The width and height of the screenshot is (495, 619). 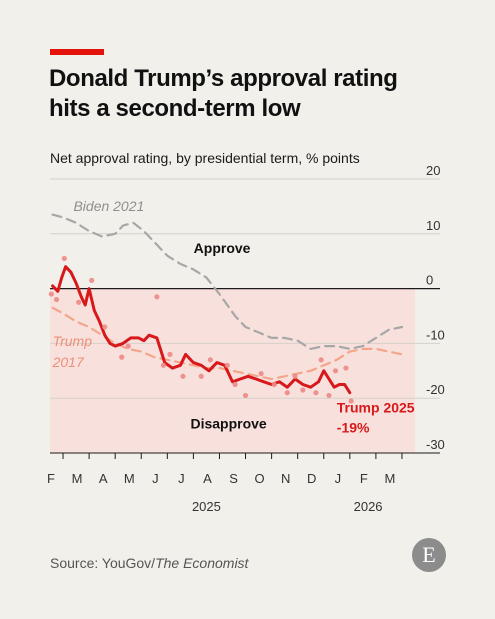 What do you see at coordinates (435, 389) in the screenshot?
I see `y-tick-label: -20` at bounding box center [435, 389].